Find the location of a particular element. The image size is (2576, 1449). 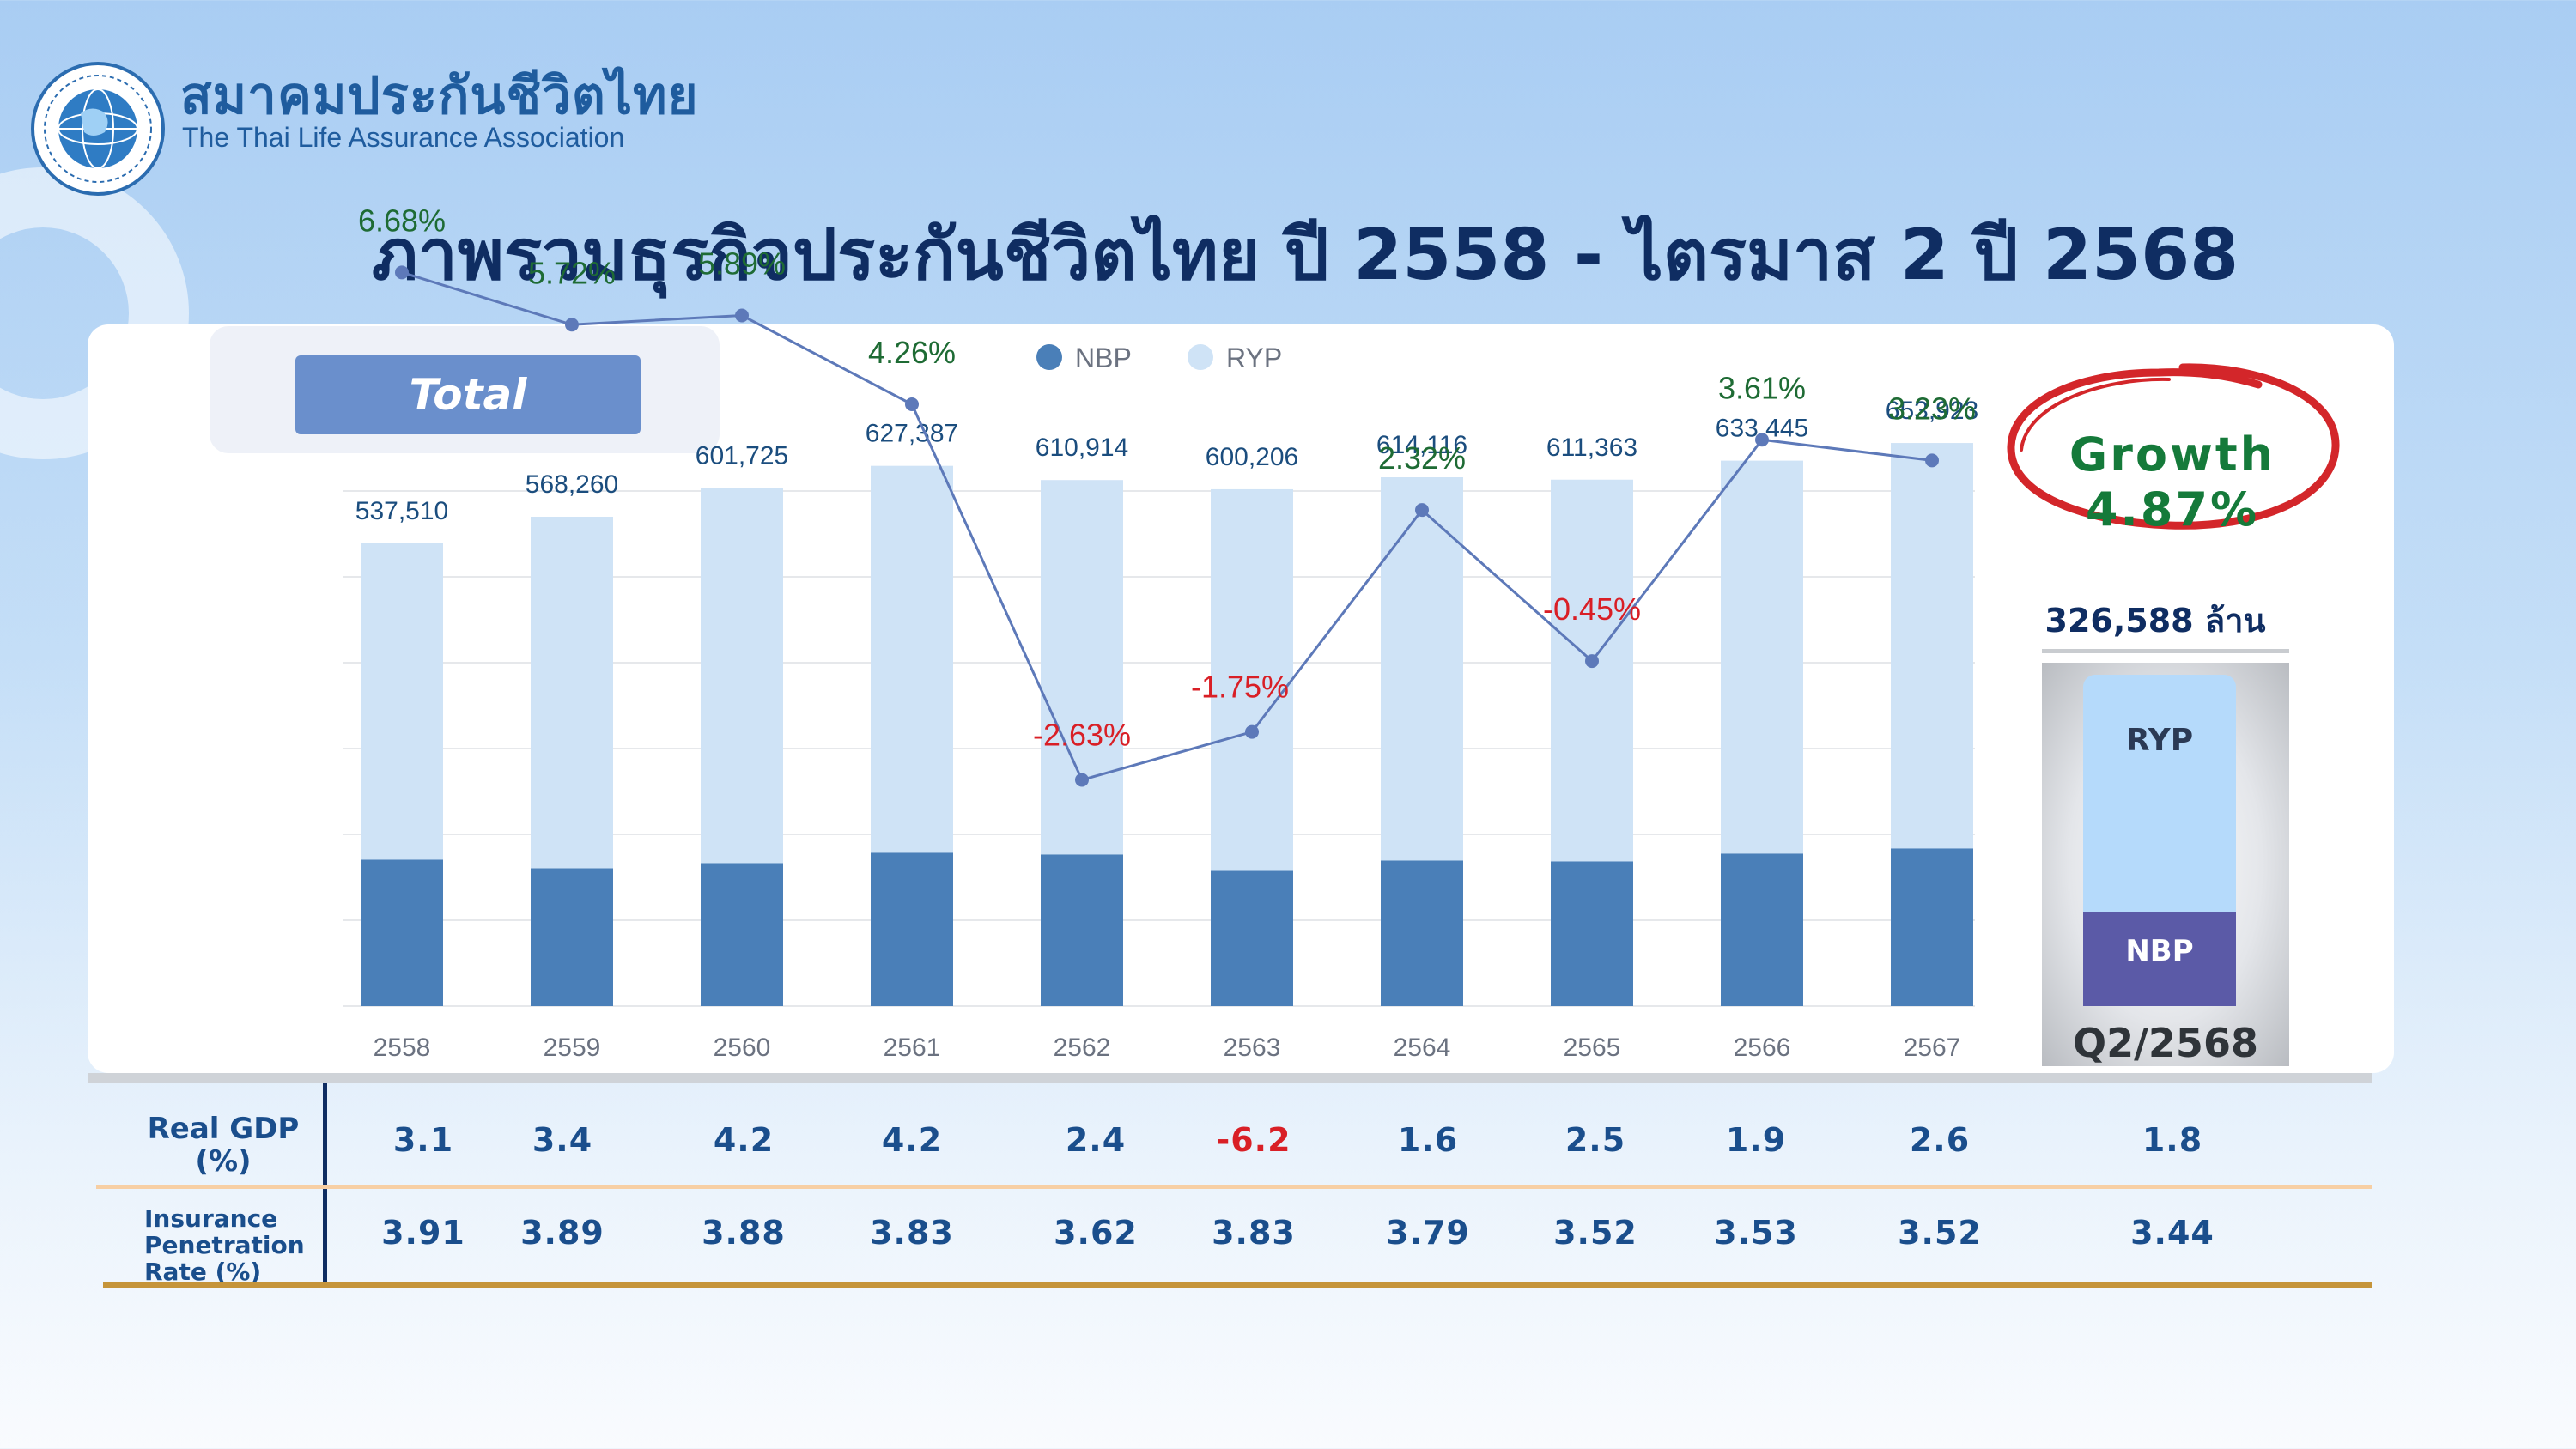

growth-label: -0.45% is located at coordinates (1592, 609).